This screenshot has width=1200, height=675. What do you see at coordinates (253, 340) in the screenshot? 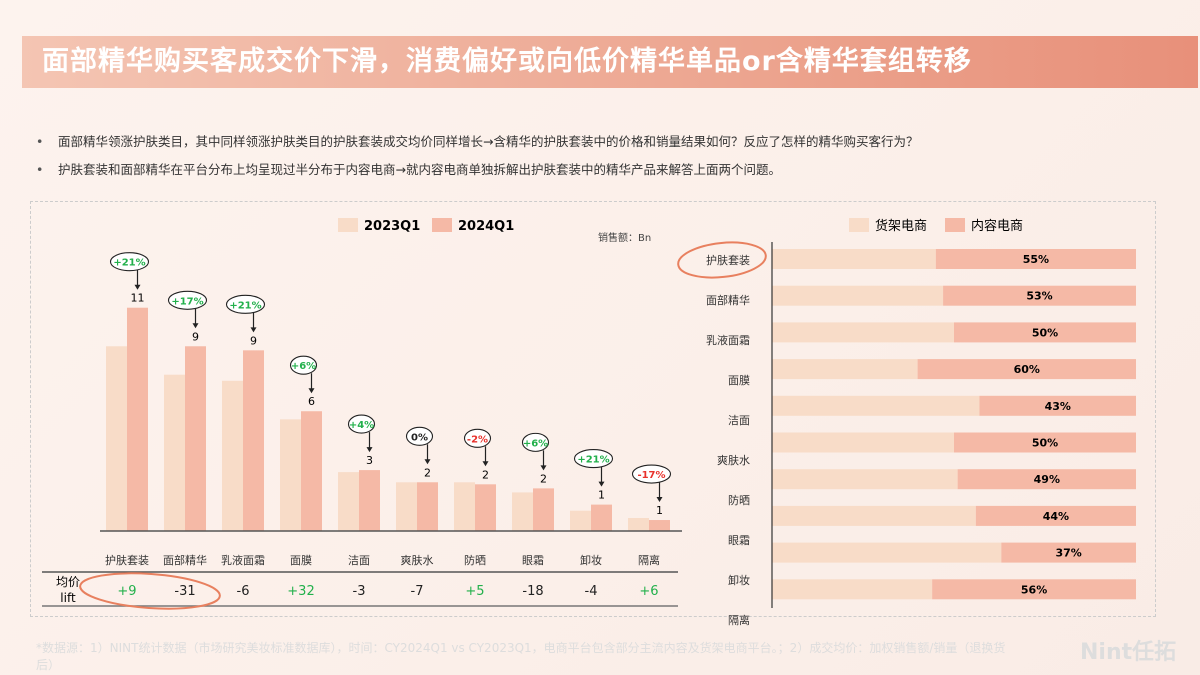
I see `data-label: 9` at bounding box center [253, 340].